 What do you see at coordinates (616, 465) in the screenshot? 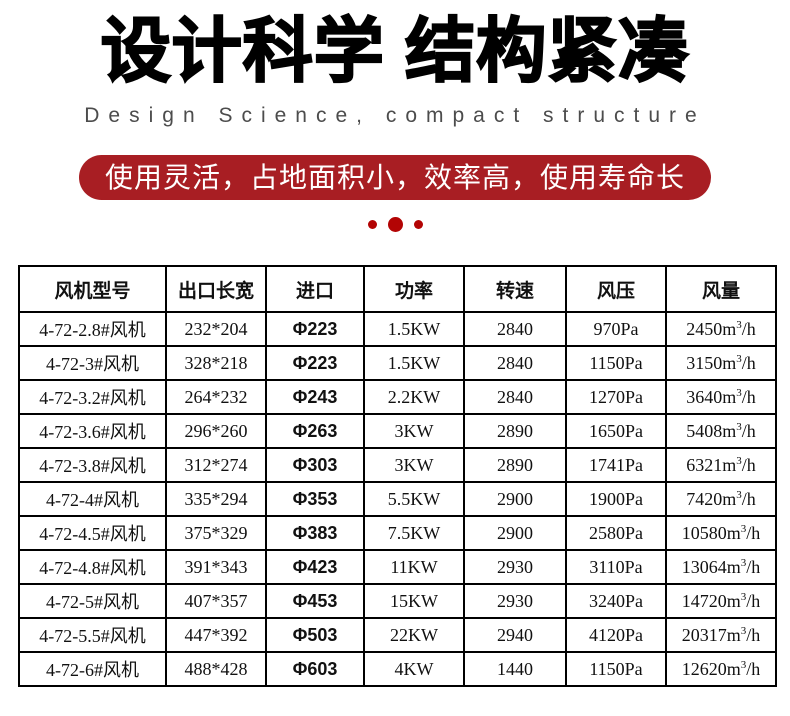
I see `cell-pressure: 1741Pa` at bounding box center [616, 465].